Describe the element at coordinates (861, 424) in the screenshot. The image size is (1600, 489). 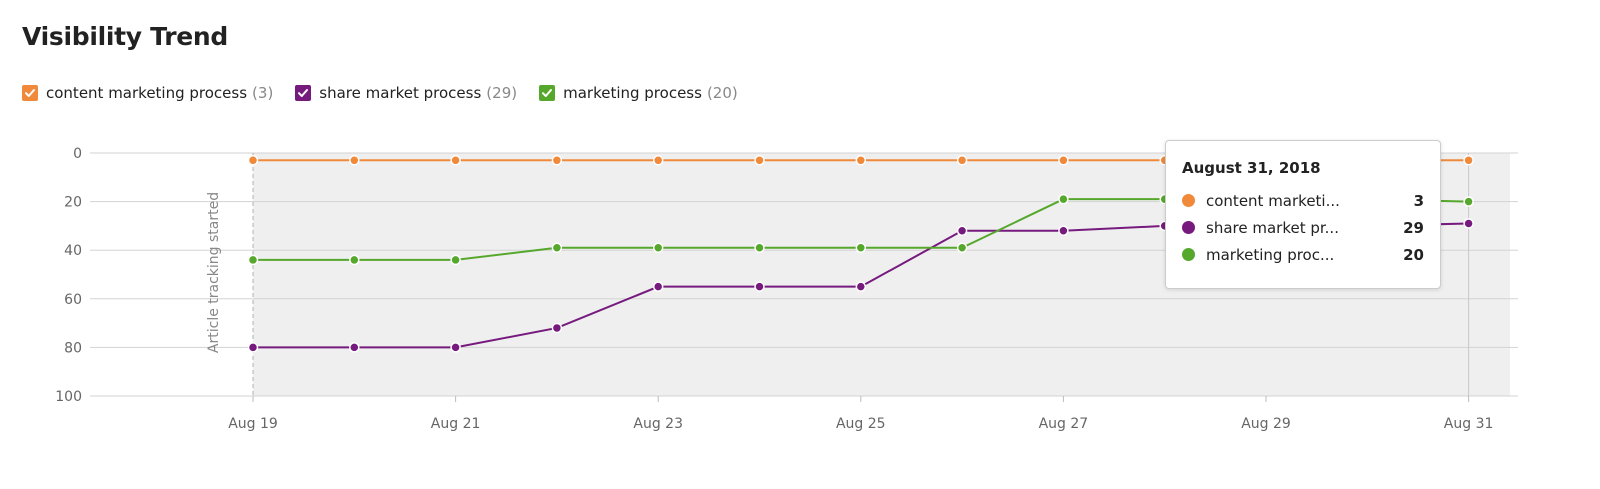
I see `x-tick-label: Aug 25` at that location.